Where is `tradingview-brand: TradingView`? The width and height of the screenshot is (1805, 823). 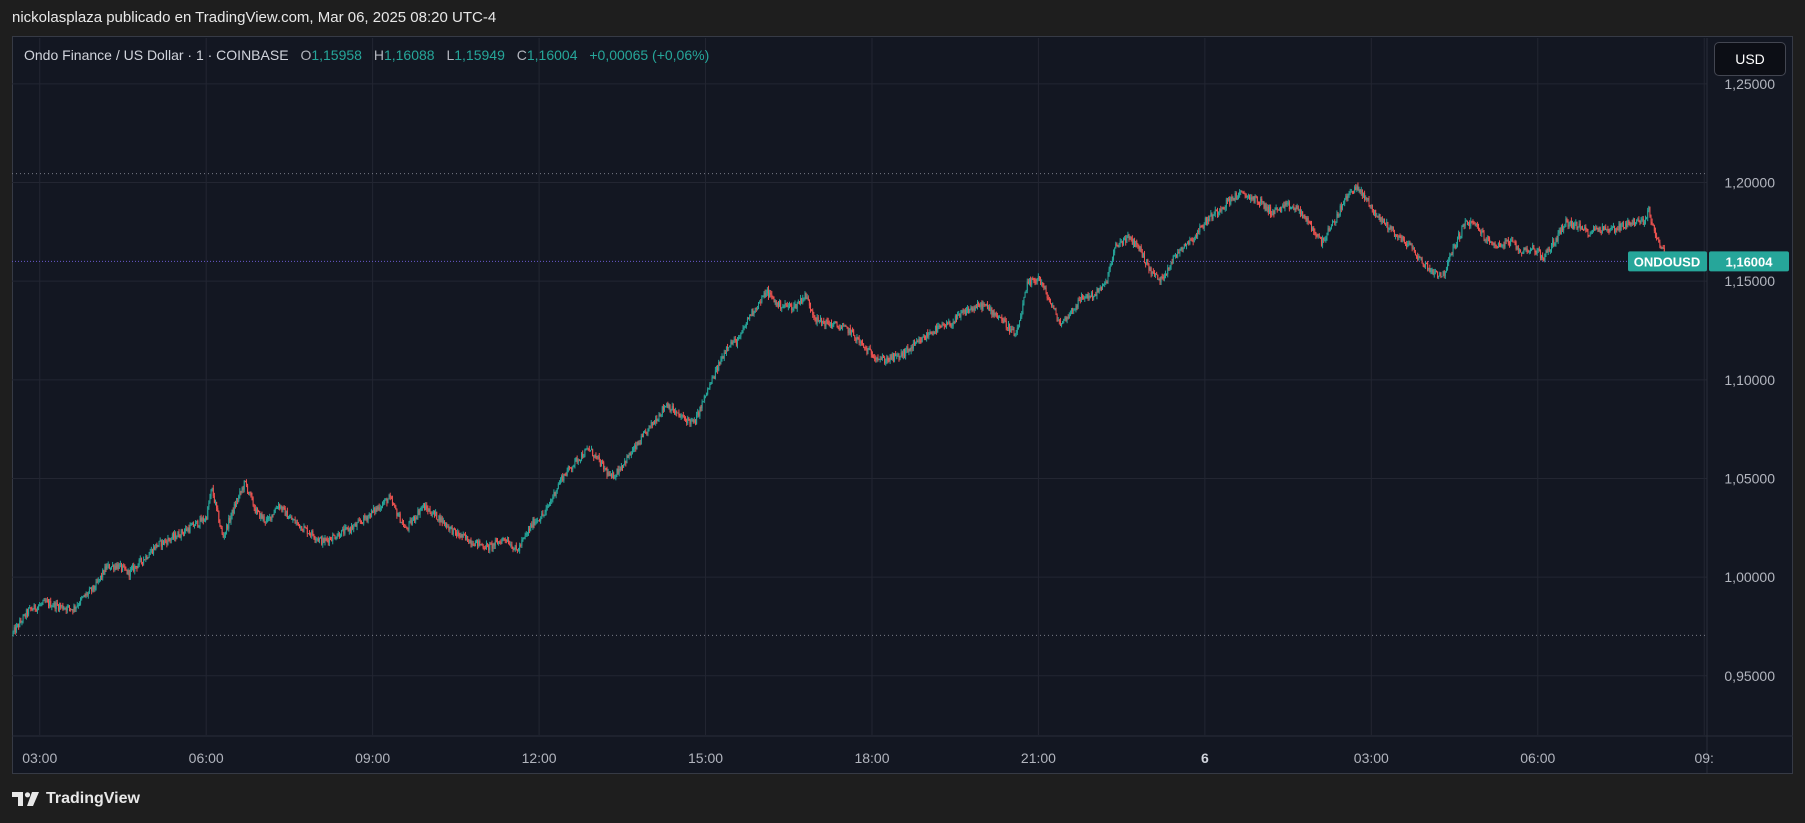 tradingview-brand: TradingView is located at coordinates (76, 799).